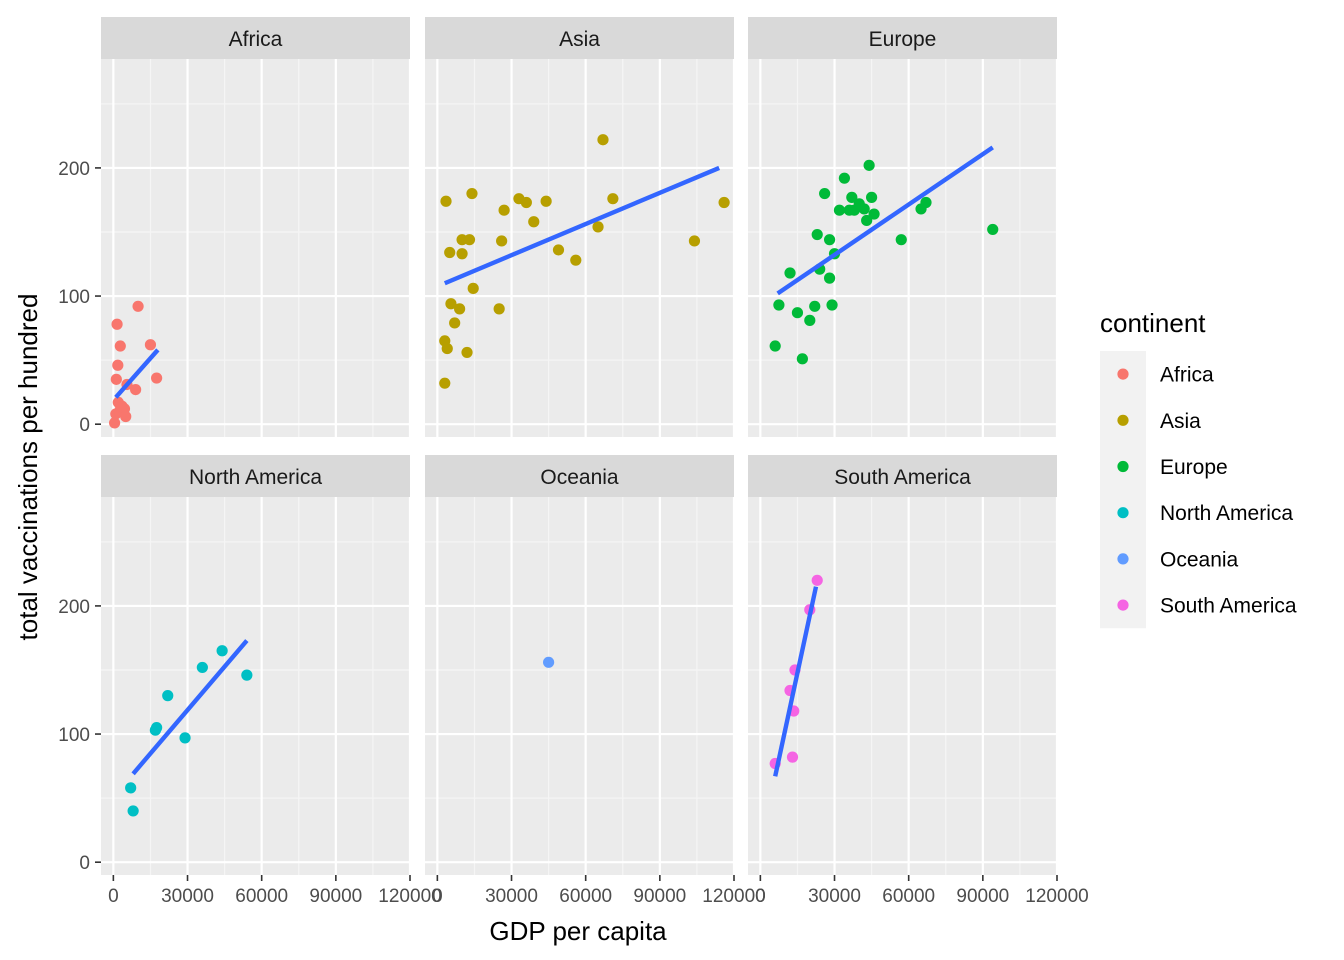 This screenshot has width=1344, height=960. I want to click on strip-africa, so click(255, 38).